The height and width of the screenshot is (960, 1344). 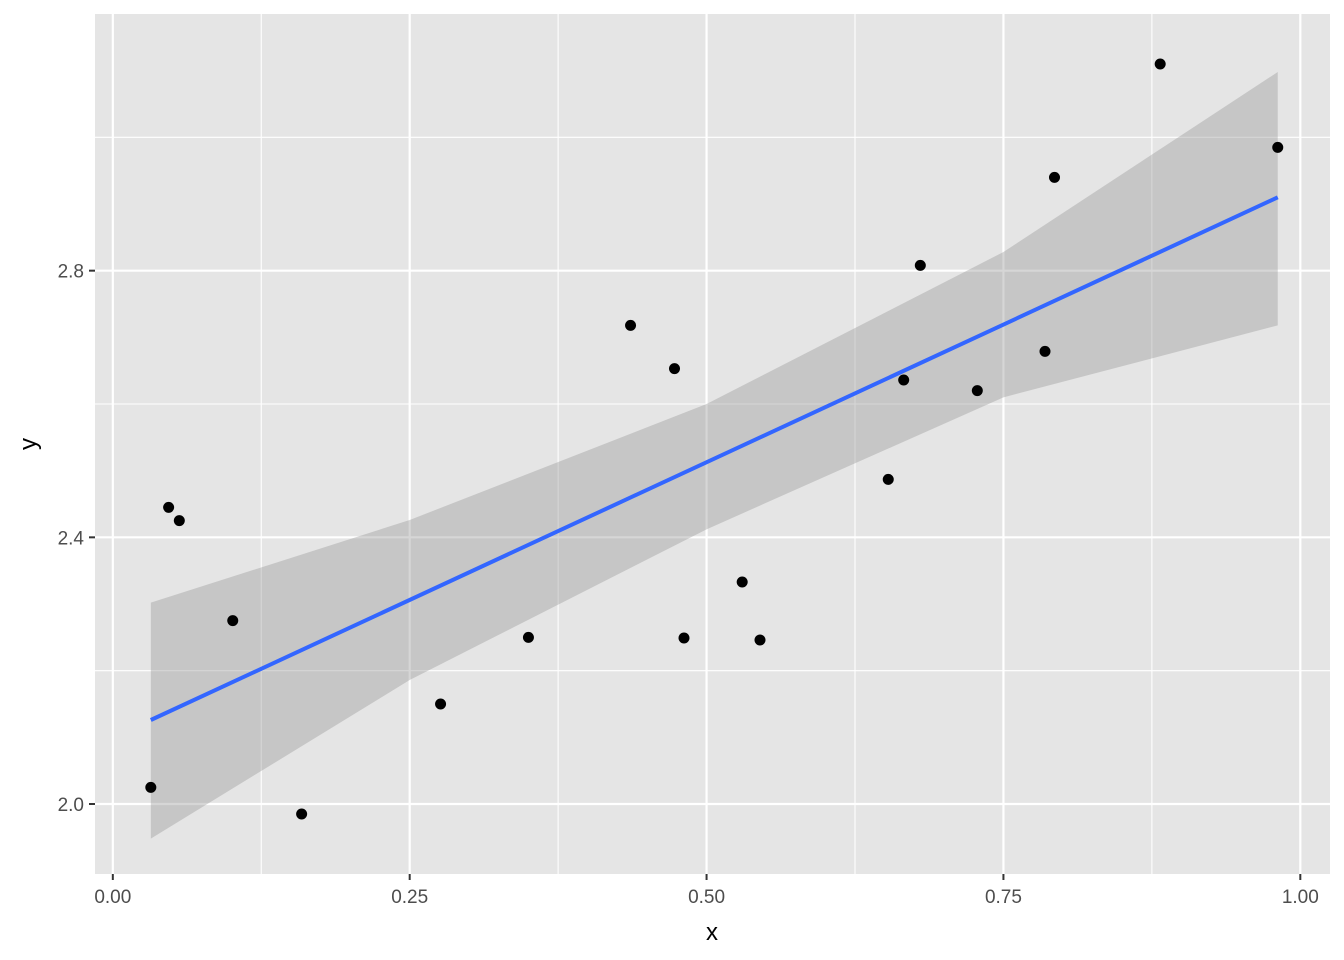 What do you see at coordinates (409, 897) in the screenshot?
I see `x-tick-label: 0.25` at bounding box center [409, 897].